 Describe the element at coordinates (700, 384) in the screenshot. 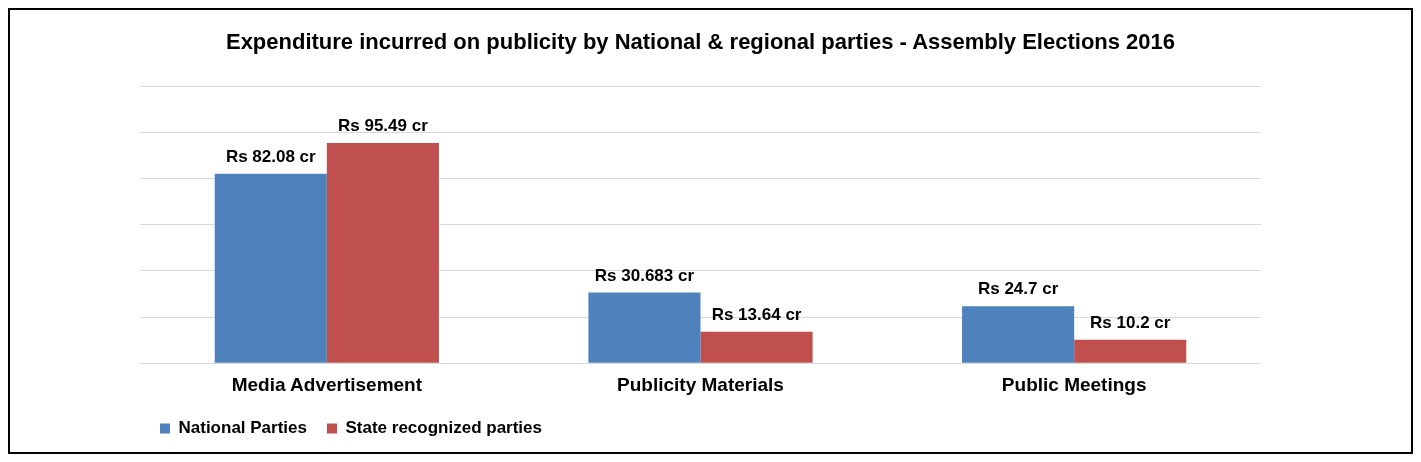

I see `x-tick-label: Publicity Materials` at that location.